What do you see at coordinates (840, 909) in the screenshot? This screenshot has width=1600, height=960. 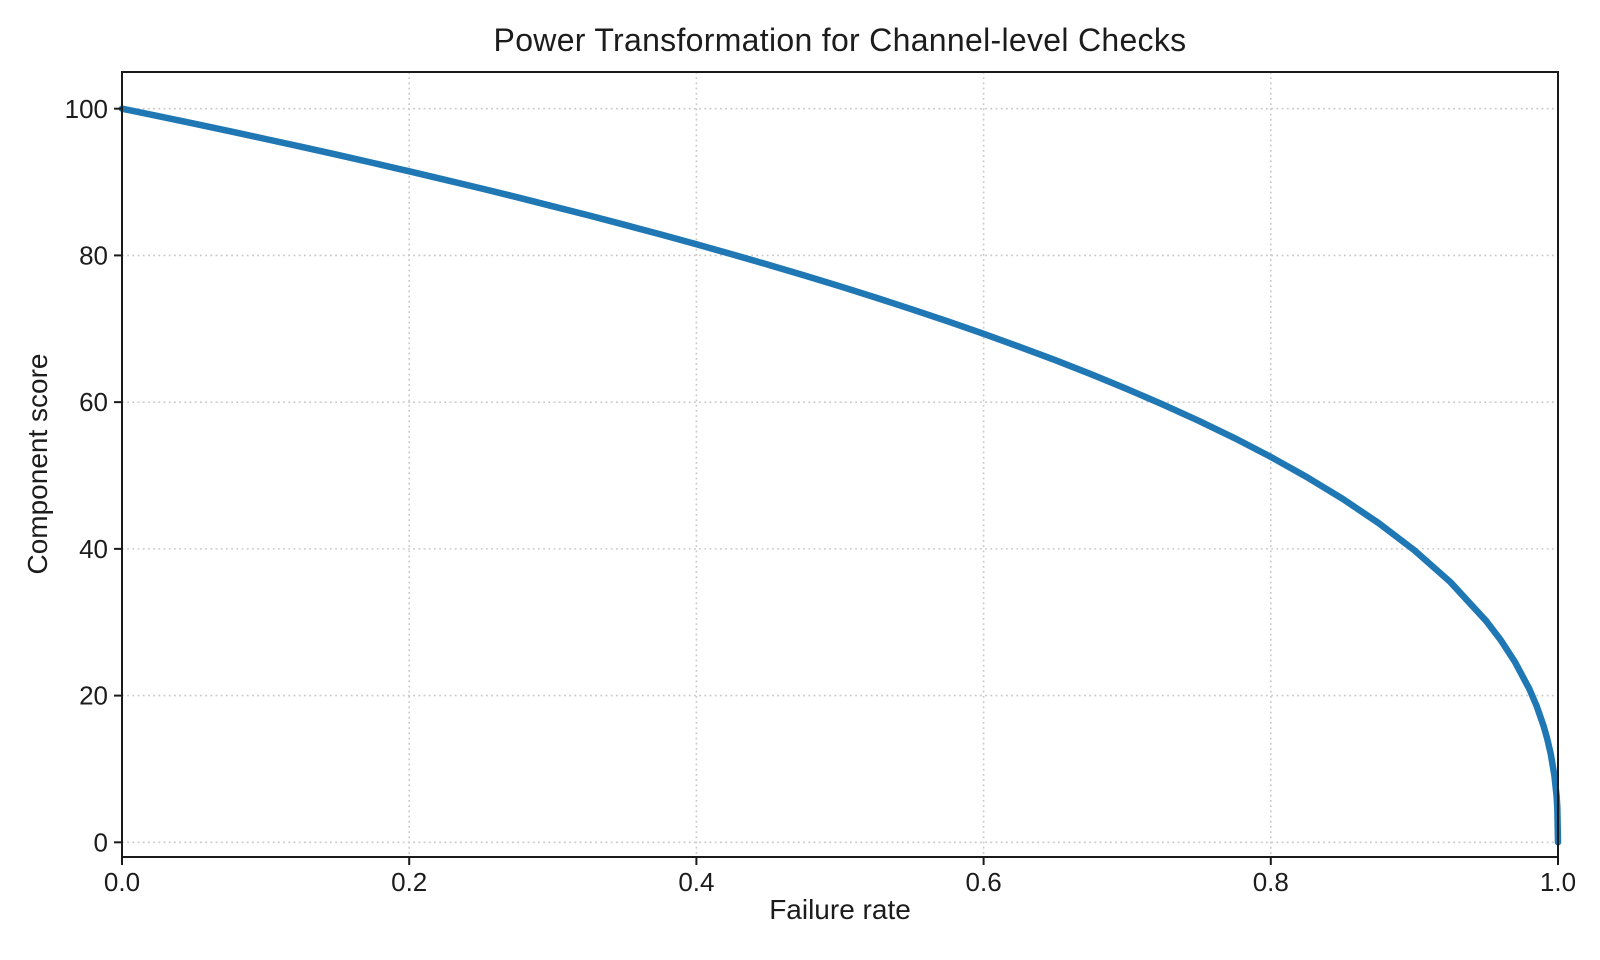 I see `x-axis-label: Failure rate` at bounding box center [840, 909].